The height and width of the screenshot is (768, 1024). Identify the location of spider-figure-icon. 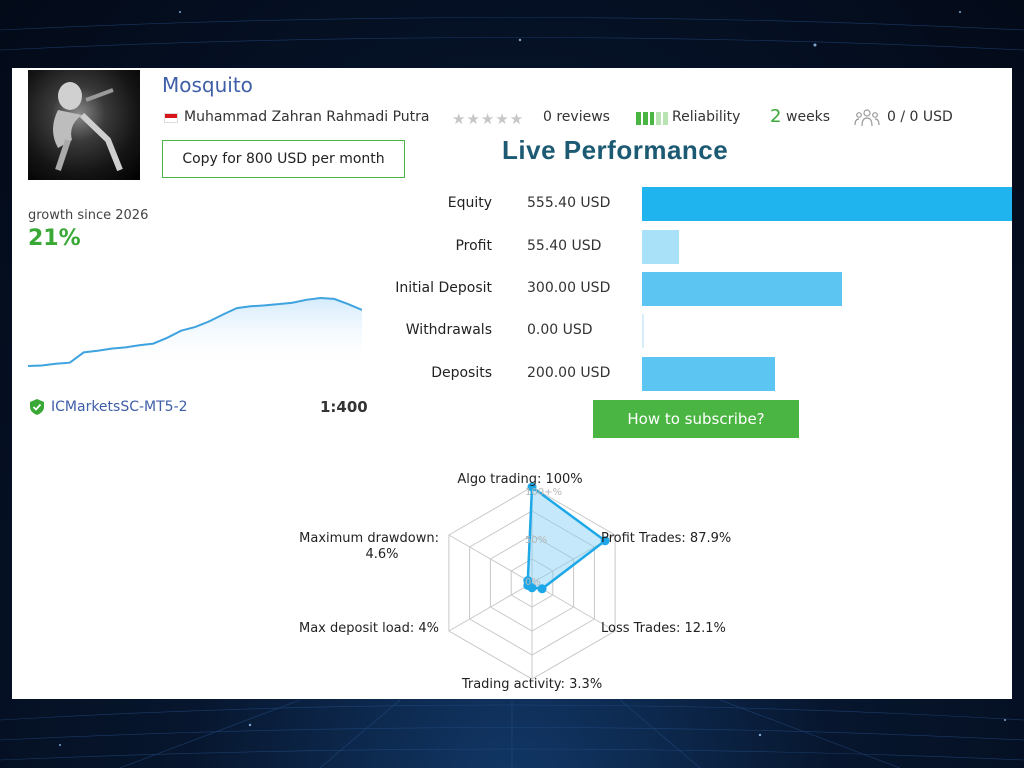
(88, 127).